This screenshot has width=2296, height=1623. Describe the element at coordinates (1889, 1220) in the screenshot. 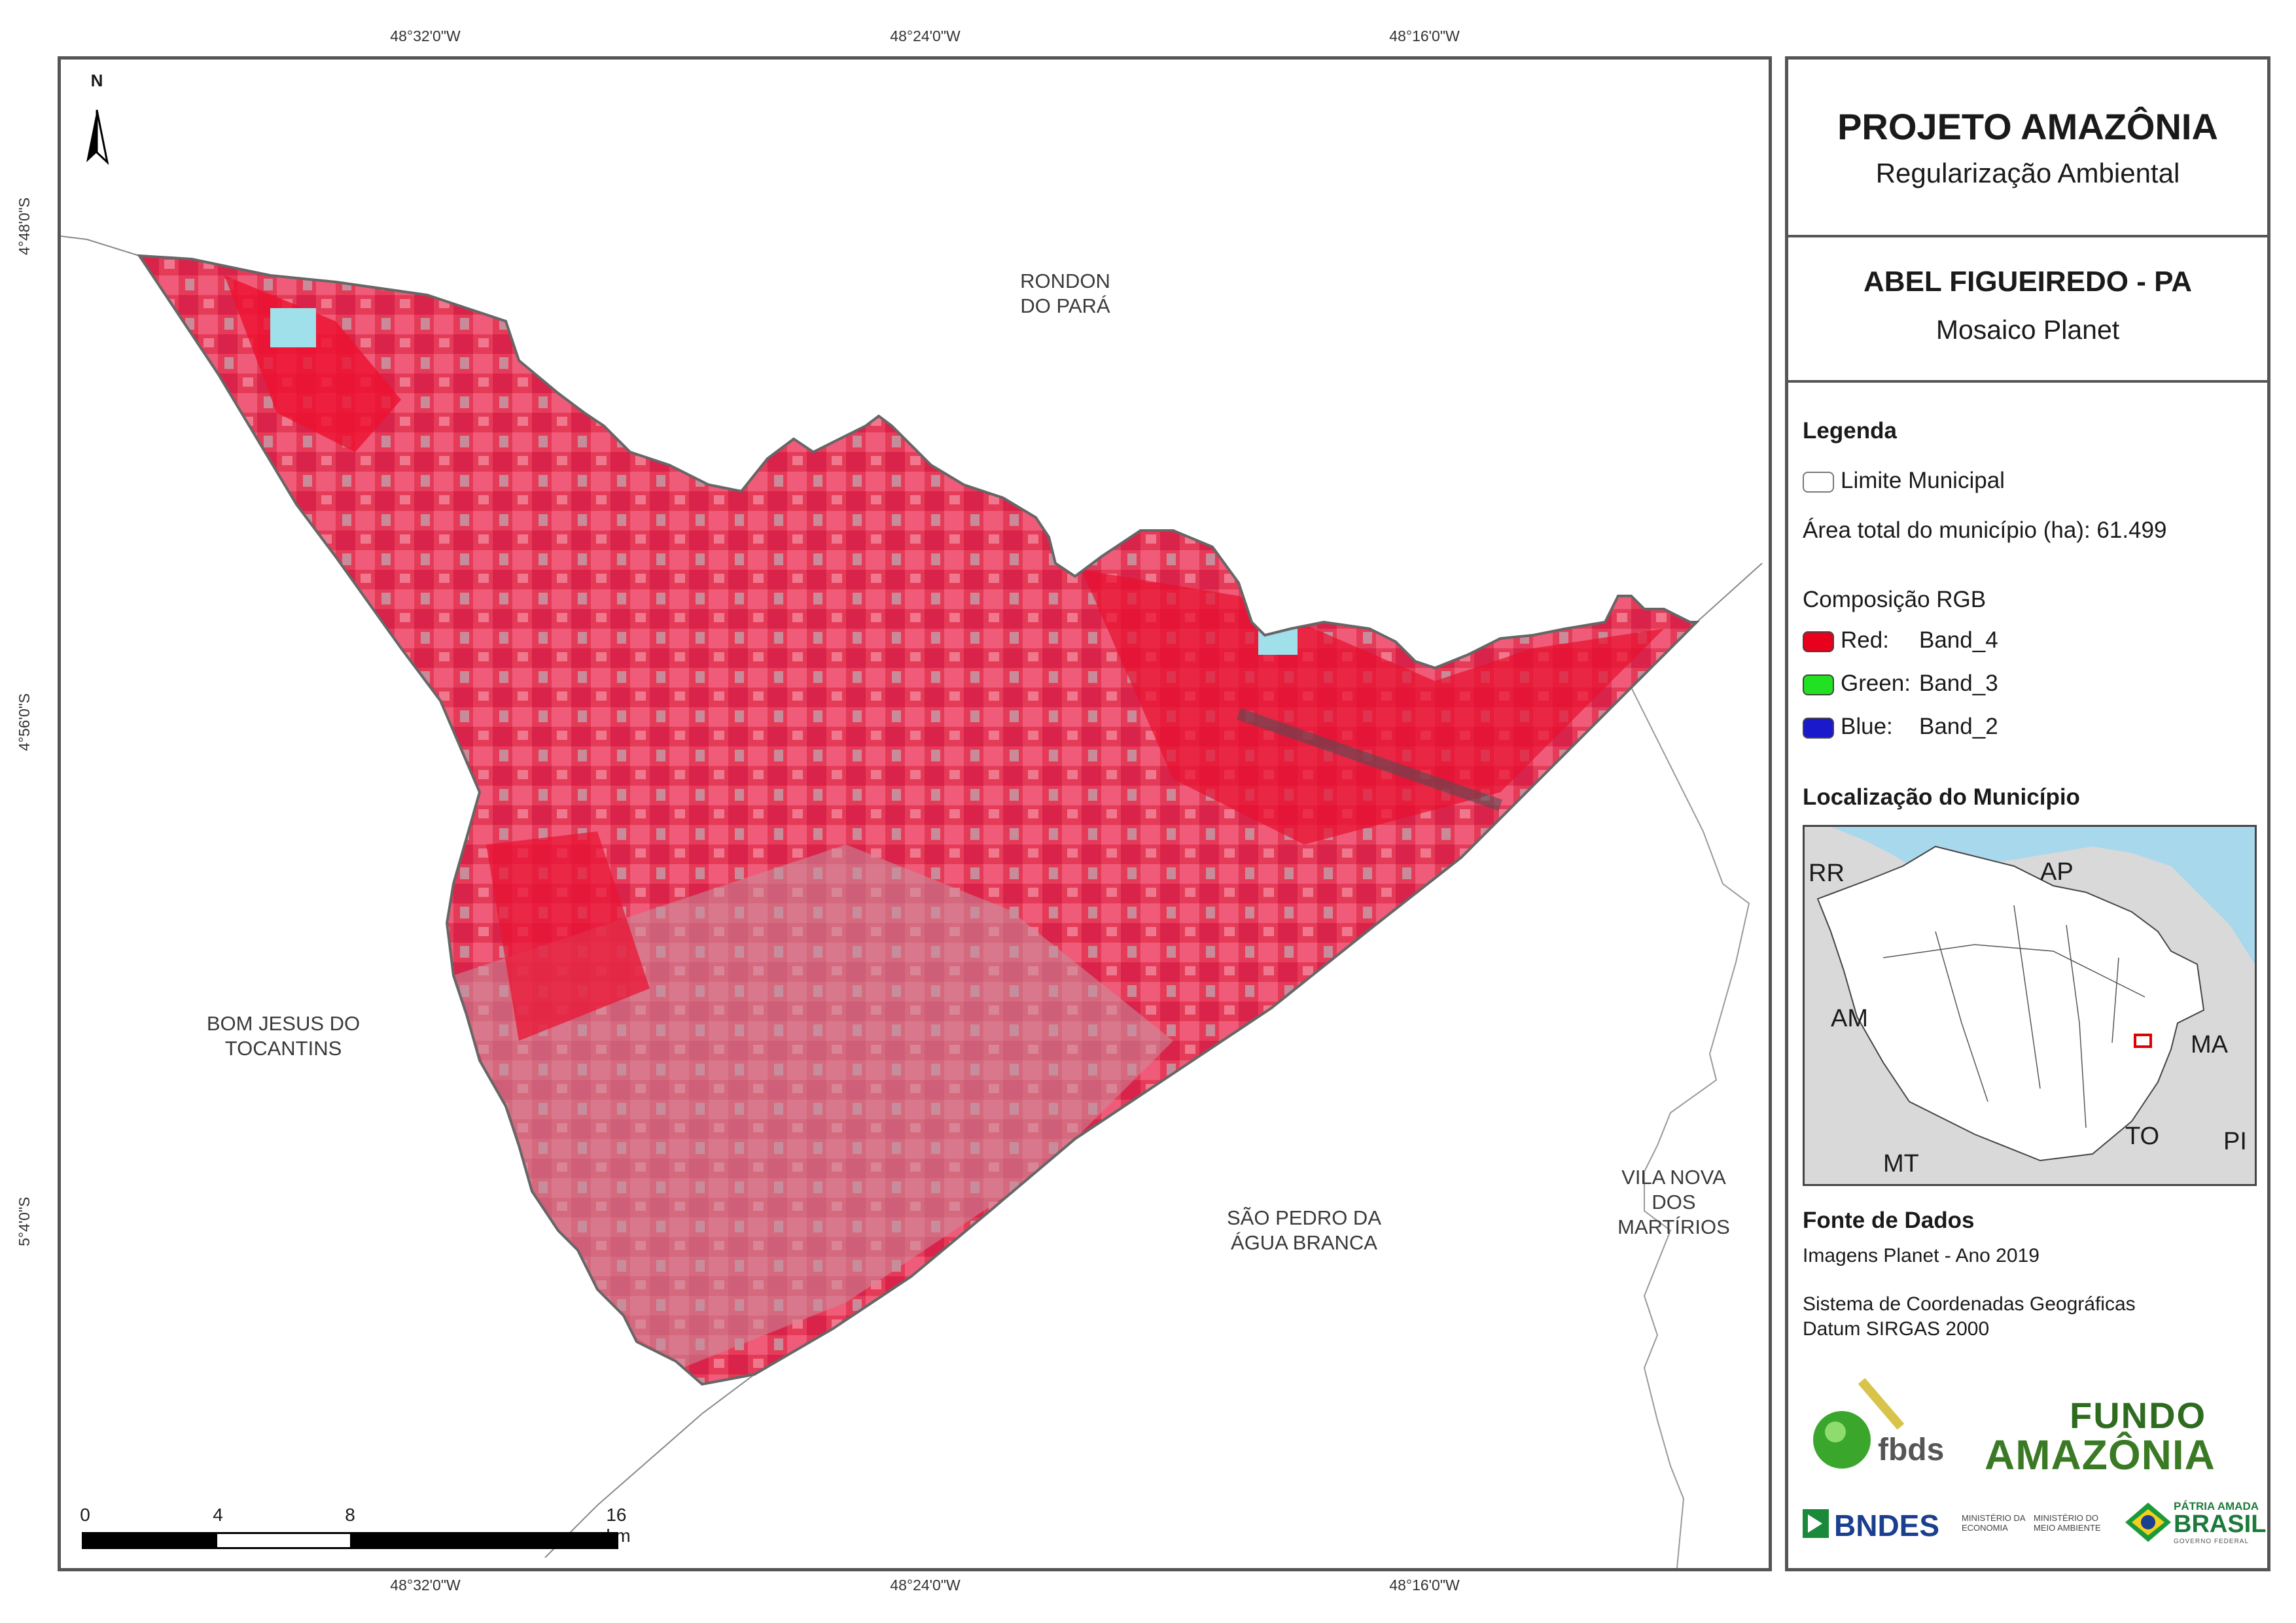

I see `sources-heading: Fonte de Dados` at that location.